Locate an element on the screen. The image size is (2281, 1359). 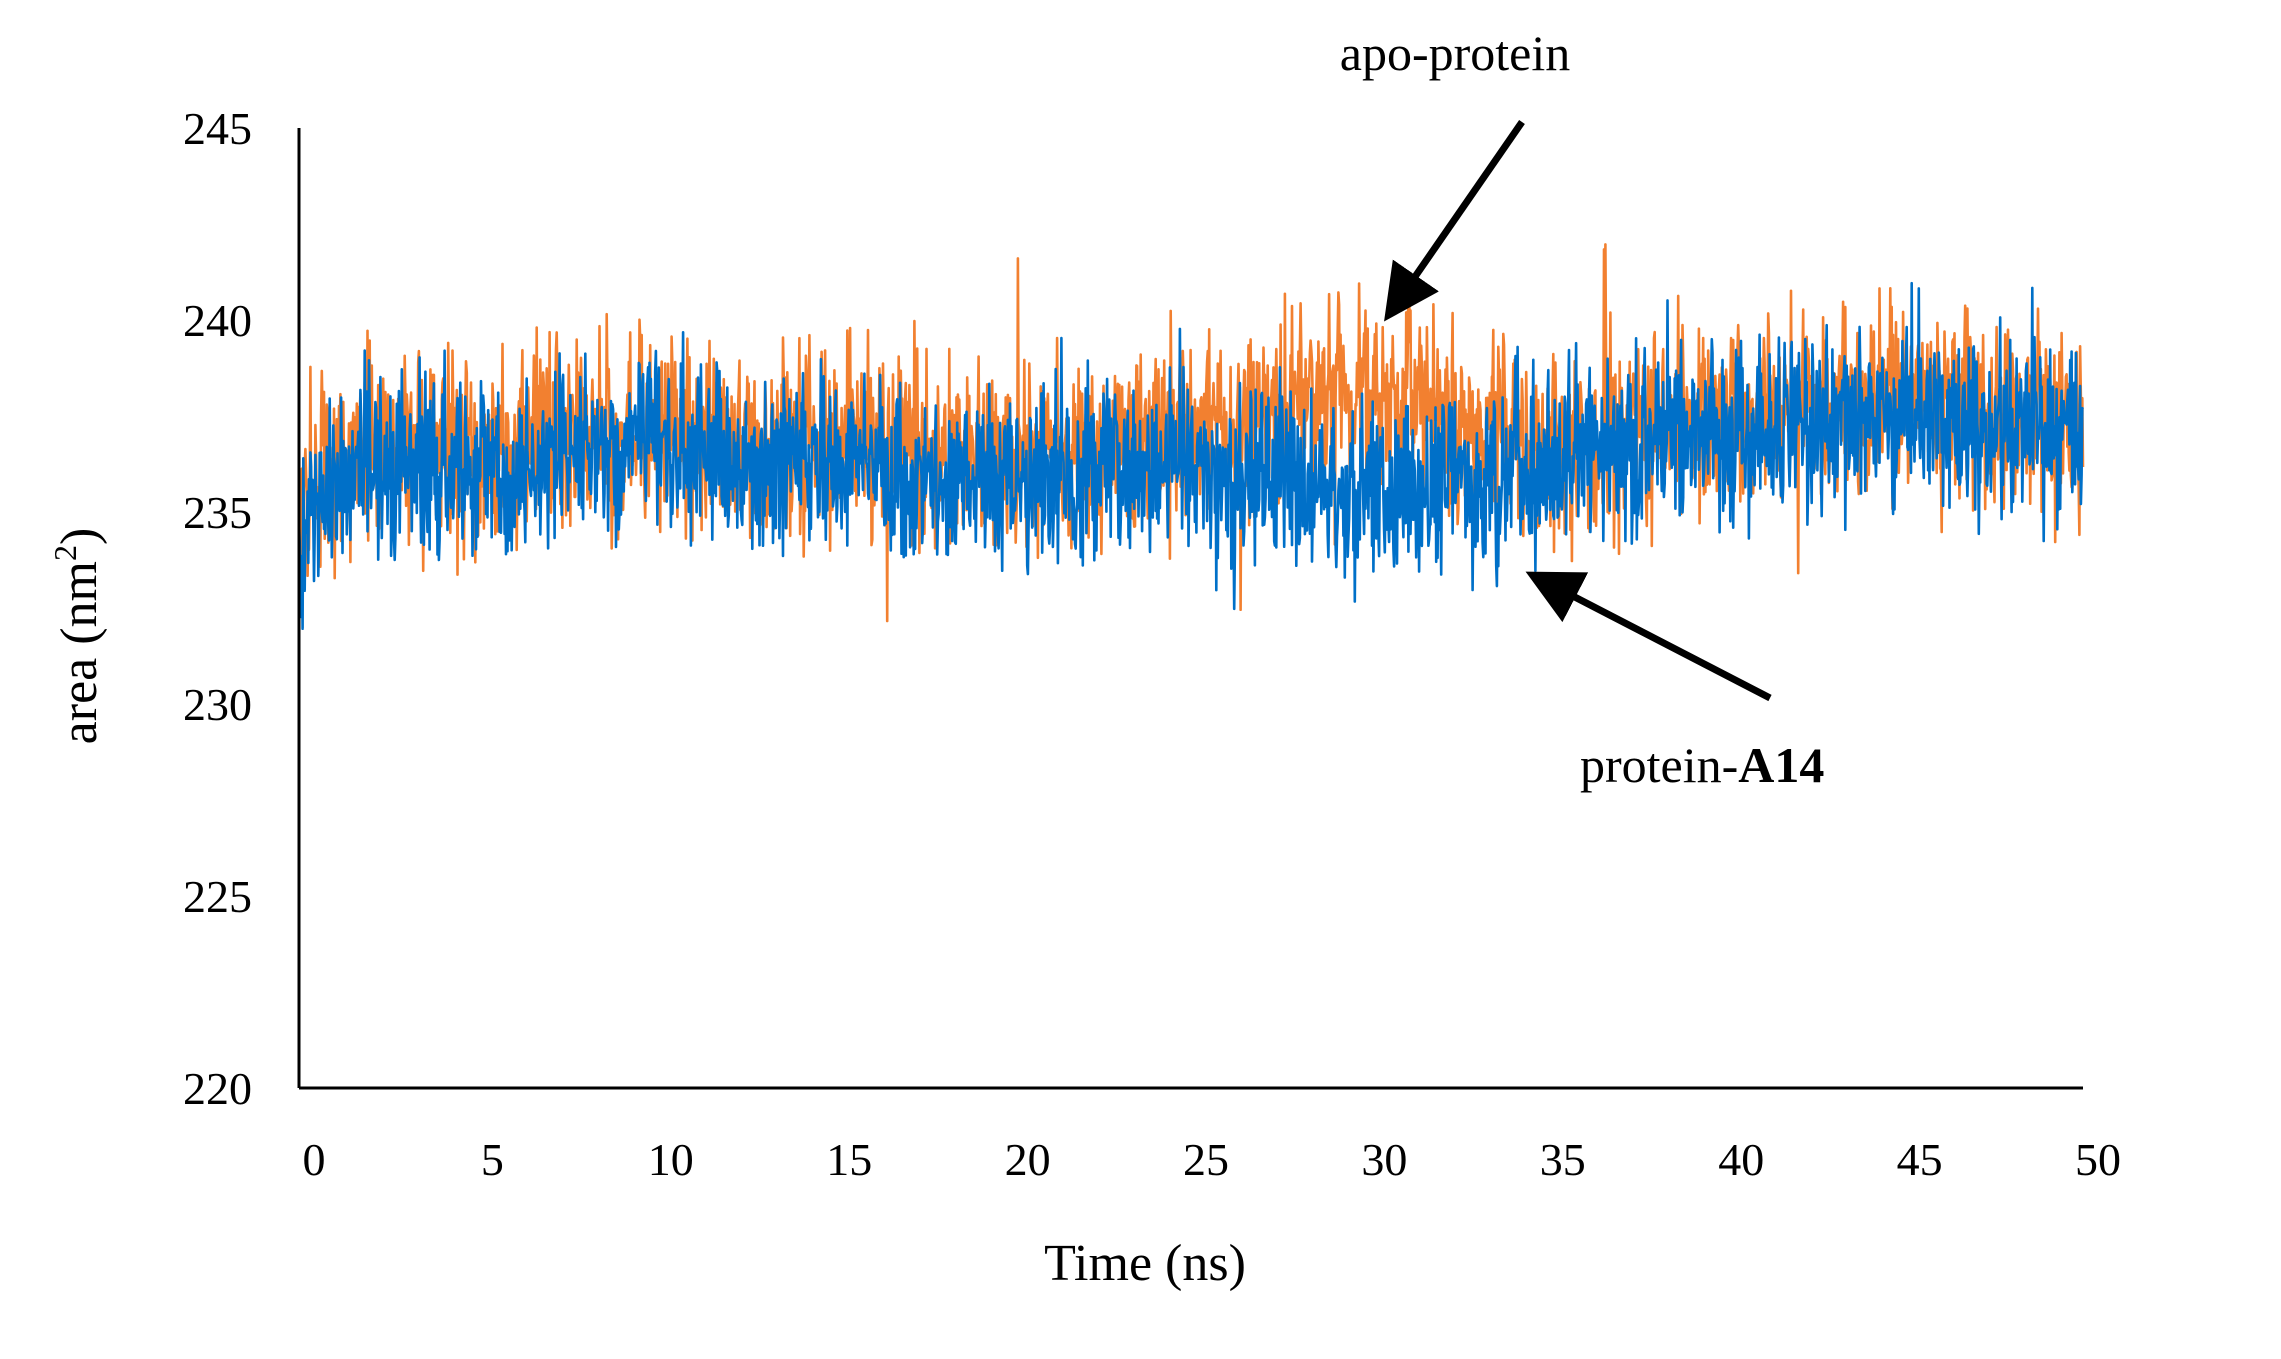
annotation-apo-protein-arrow is located at coordinates (1454, 221).